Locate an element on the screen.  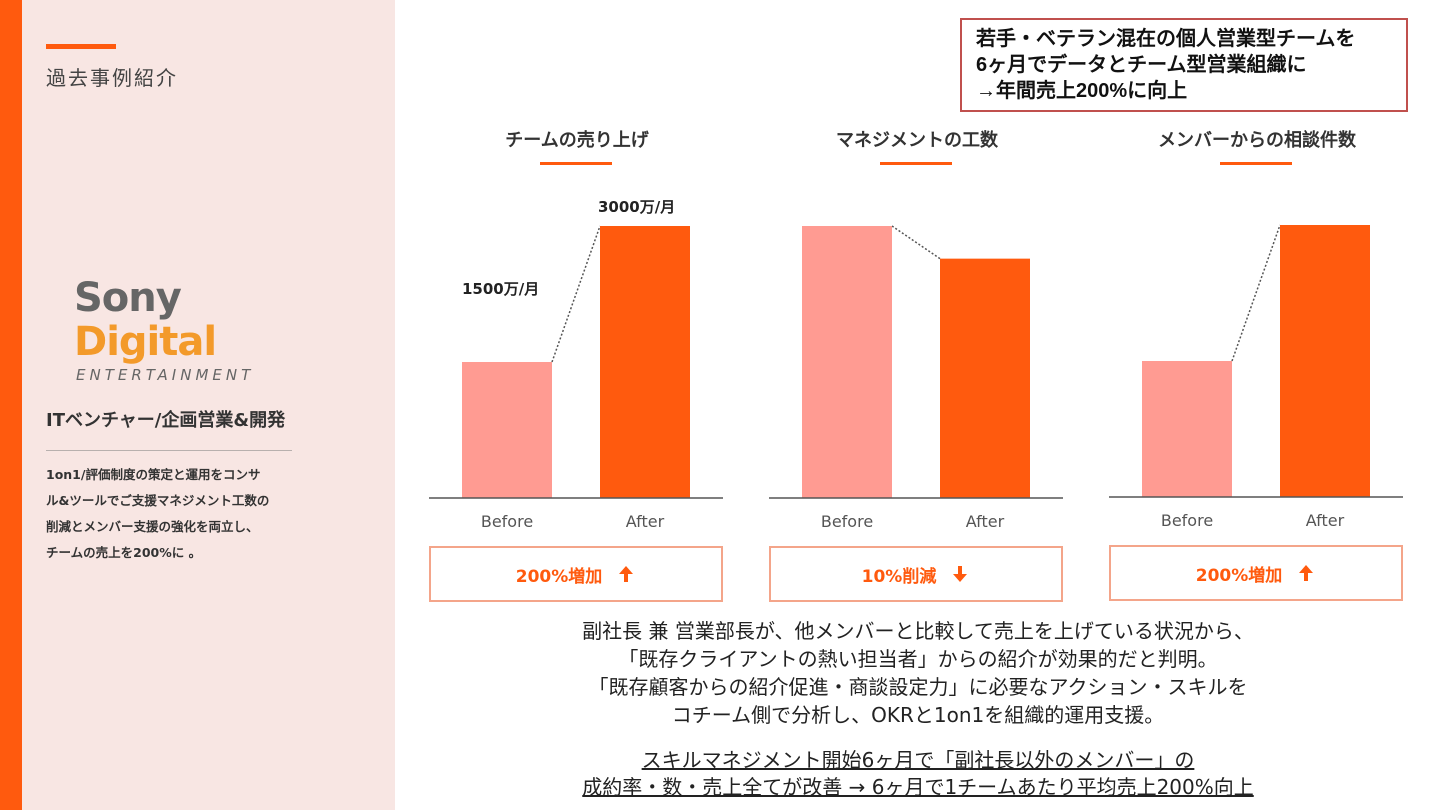
result-badge-consultations: 200%増加 is located at coordinates (1256, 573).